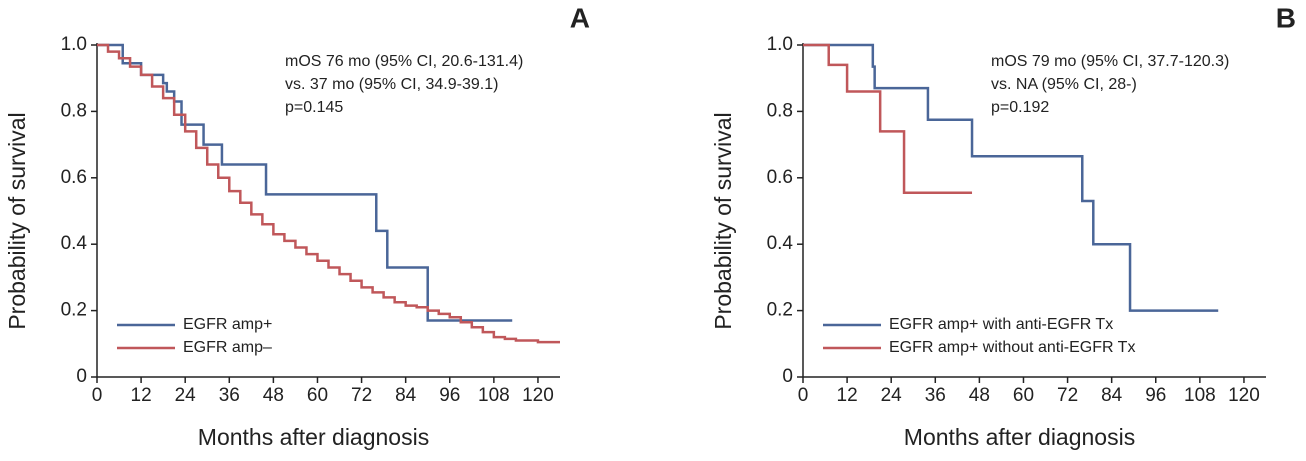  Describe the element at coordinates (1064, 84) in the screenshot. I see `annotation: vs. NA (95% CI, 28-)` at that location.